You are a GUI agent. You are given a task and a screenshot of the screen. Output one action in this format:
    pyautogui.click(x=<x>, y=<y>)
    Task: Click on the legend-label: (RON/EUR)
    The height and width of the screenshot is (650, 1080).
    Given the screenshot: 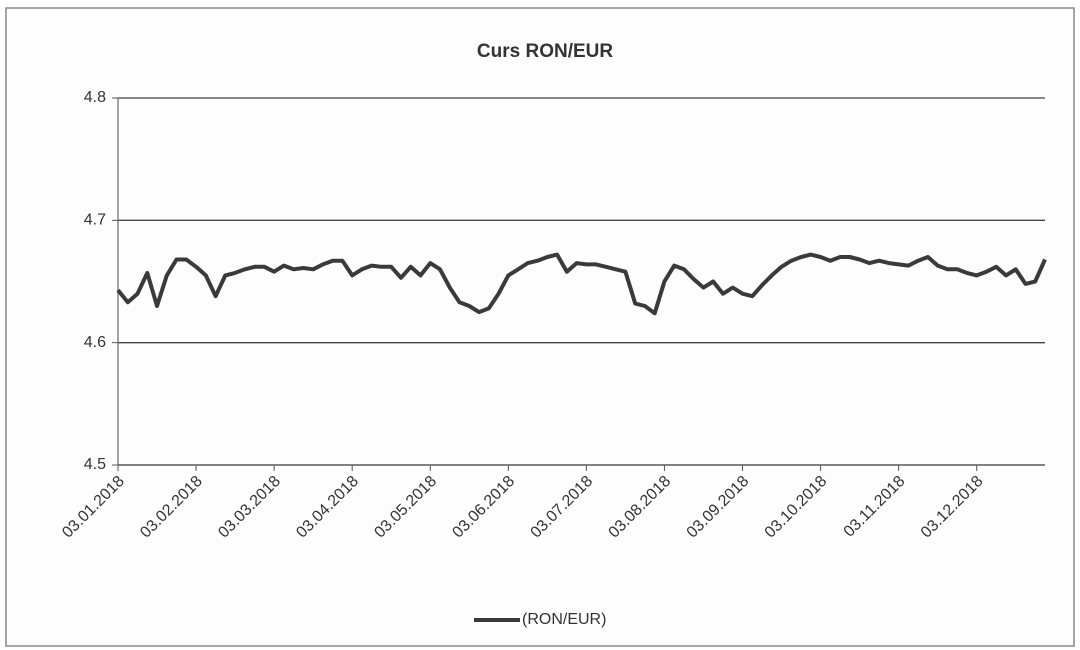 What is the action you would take?
    pyautogui.click(x=564, y=619)
    